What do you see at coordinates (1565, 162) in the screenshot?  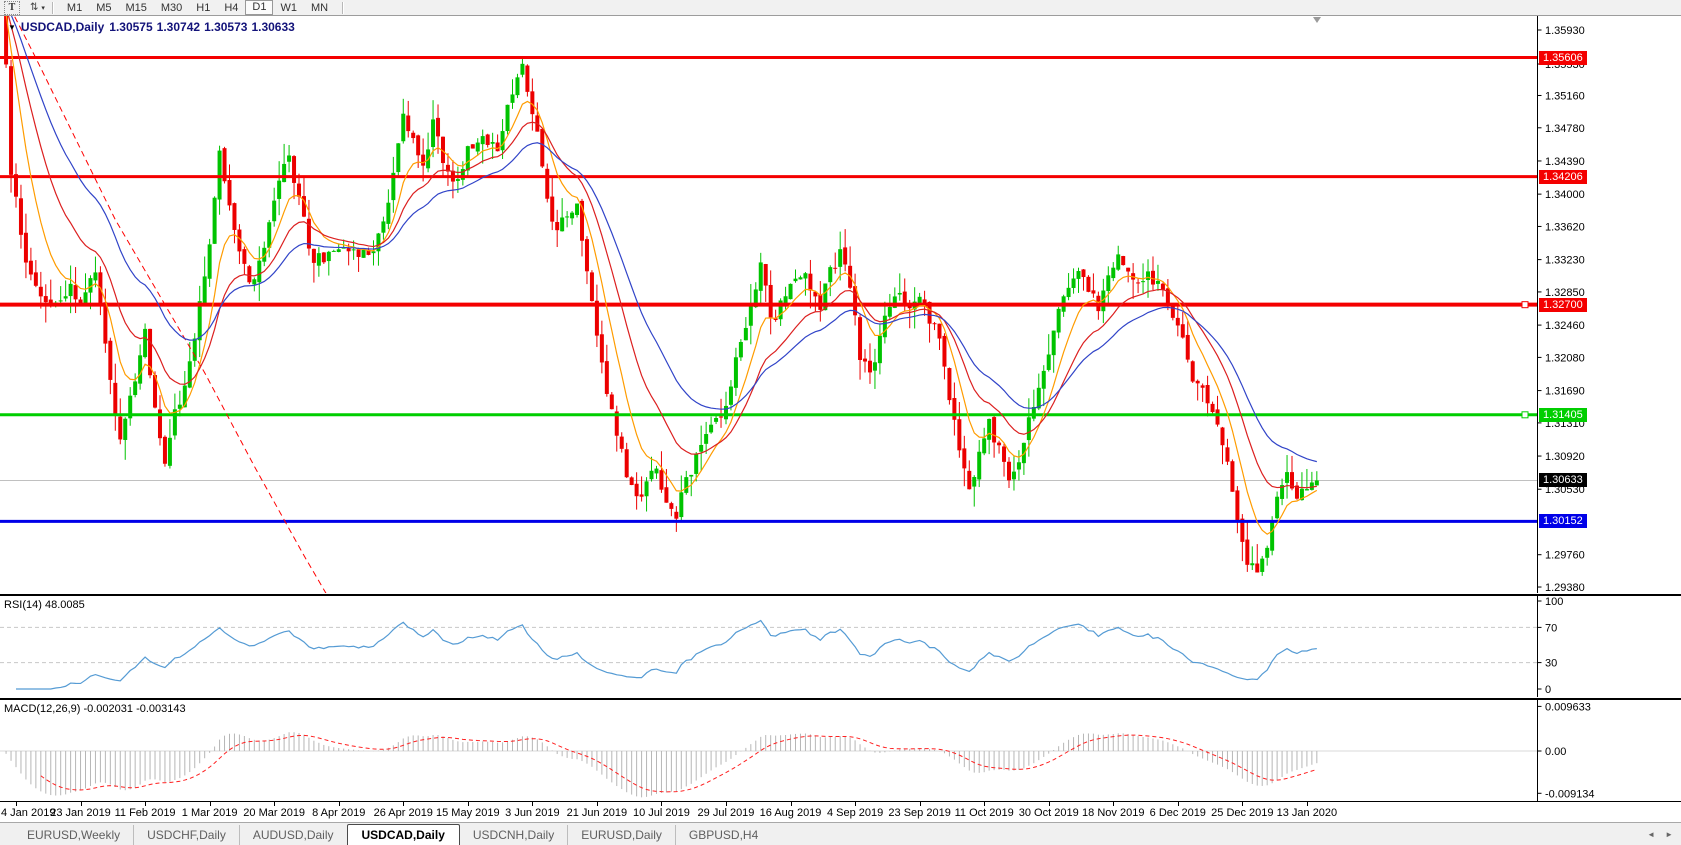 I see `price-axis-tick: 1.34390` at bounding box center [1565, 162].